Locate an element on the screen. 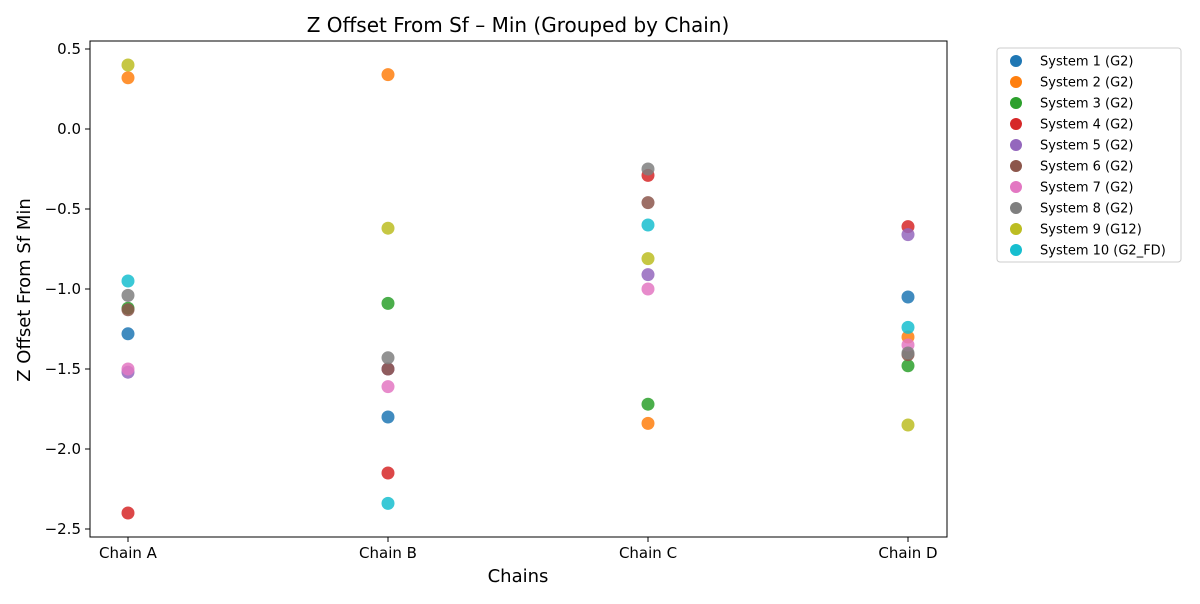 This screenshot has width=1200, height=604. legend-label: System 2 (G2) is located at coordinates (1087, 83).